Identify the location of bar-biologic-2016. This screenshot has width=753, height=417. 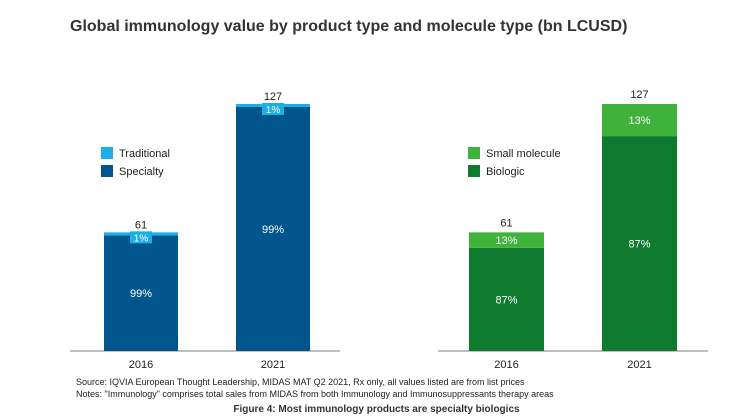
(506, 299).